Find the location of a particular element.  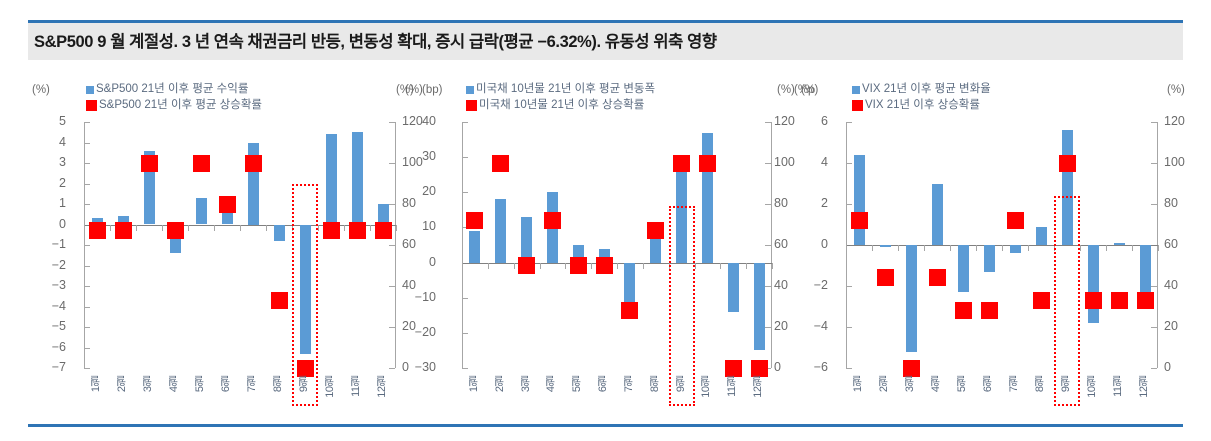

legend-entry-bar: S&P500 21년 이후 평균 수익률 is located at coordinates (167, 90).